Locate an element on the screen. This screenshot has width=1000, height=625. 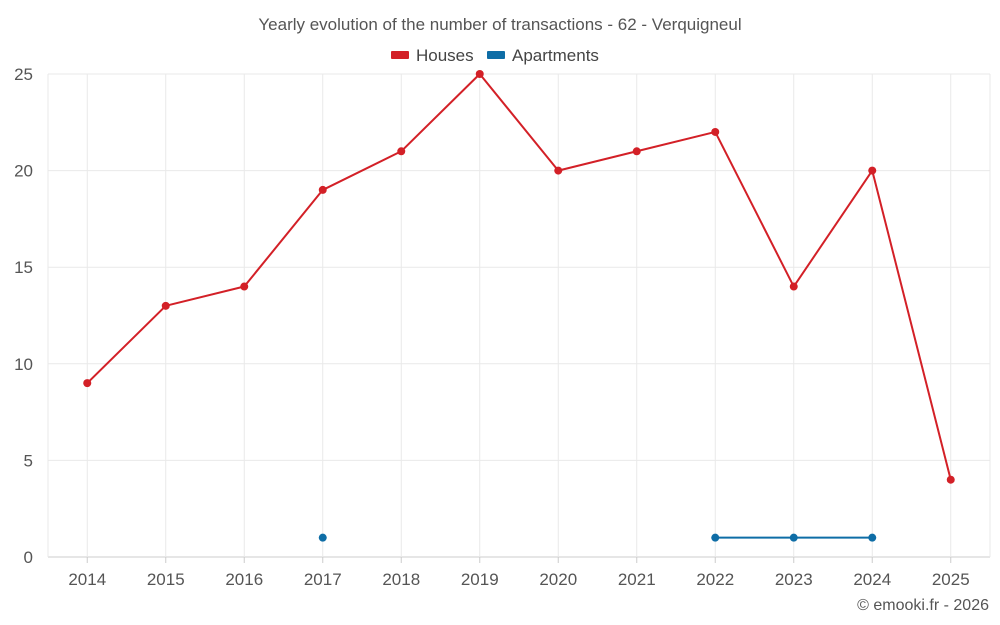
x-tick-label: 2014 is located at coordinates (87, 579).